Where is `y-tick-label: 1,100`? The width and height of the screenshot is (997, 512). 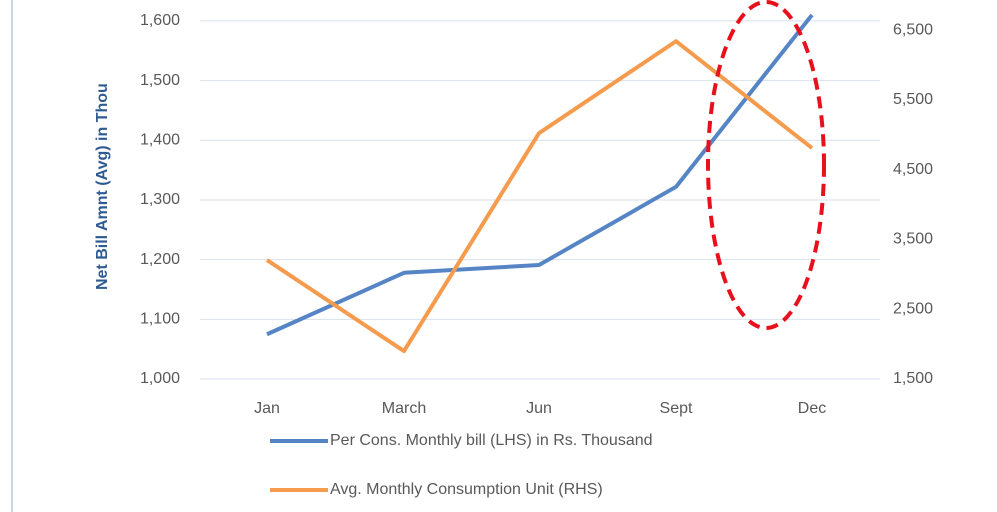
y-tick-label: 1,100 is located at coordinates (160, 319).